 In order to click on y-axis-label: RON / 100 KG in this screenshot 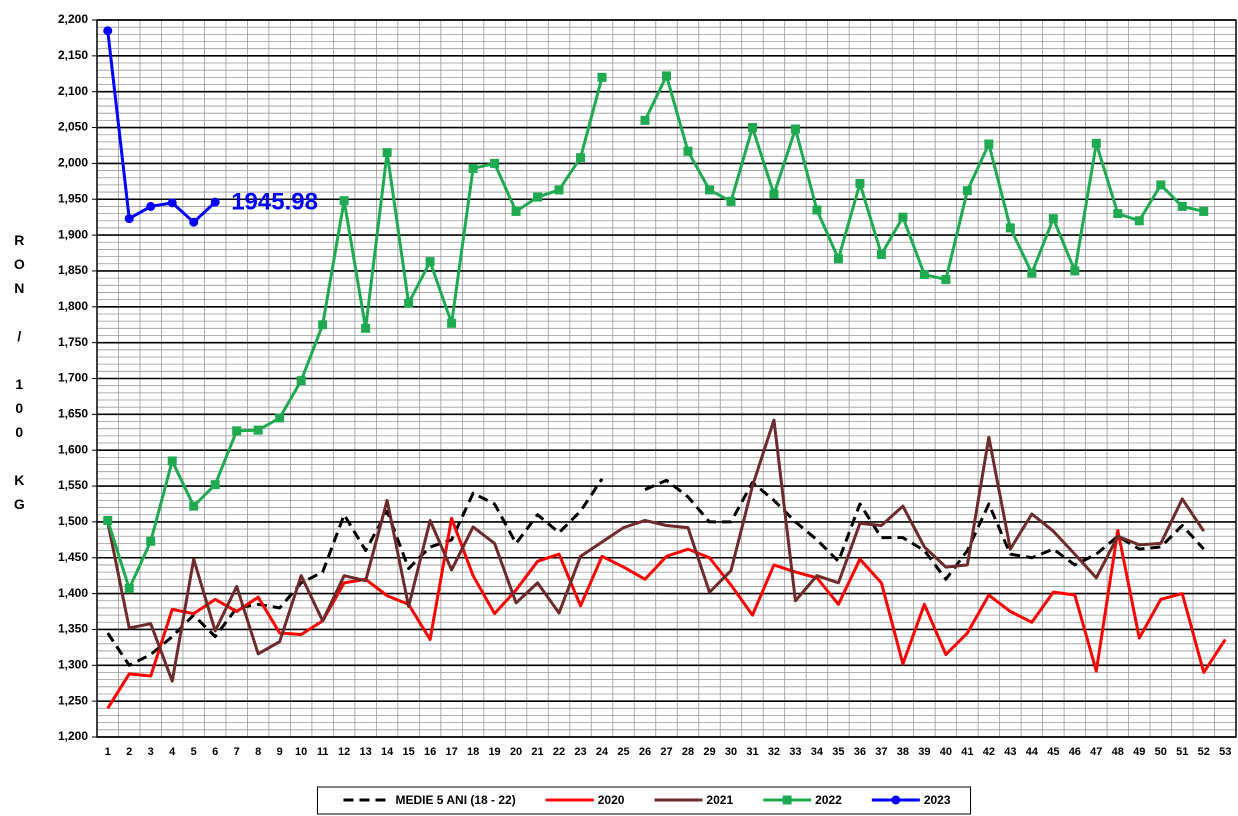, I will do `click(19, 376)`.